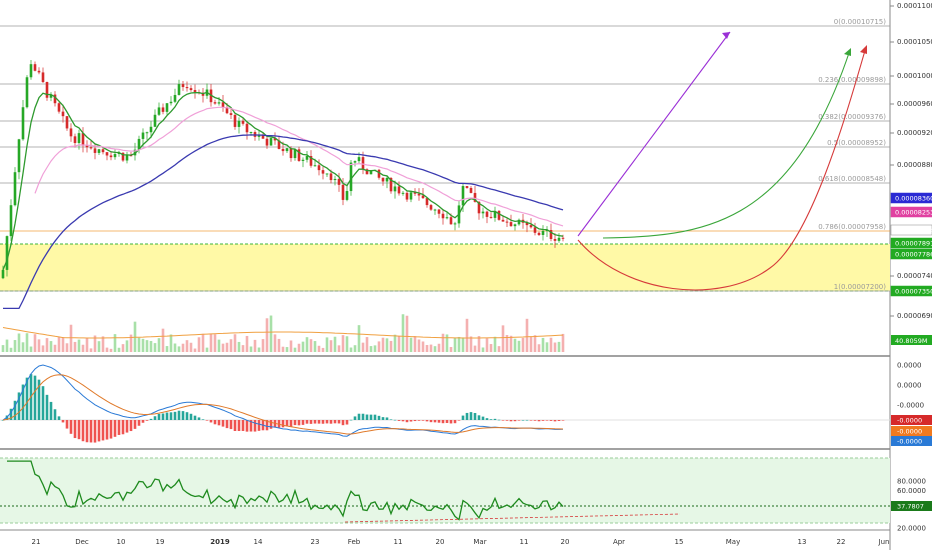 Image resolution: width=932 pixels, height=550 pixels. What do you see at coordinates (445, 490) in the screenshot?
I see `rsi-band` at bounding box center [445, 490].